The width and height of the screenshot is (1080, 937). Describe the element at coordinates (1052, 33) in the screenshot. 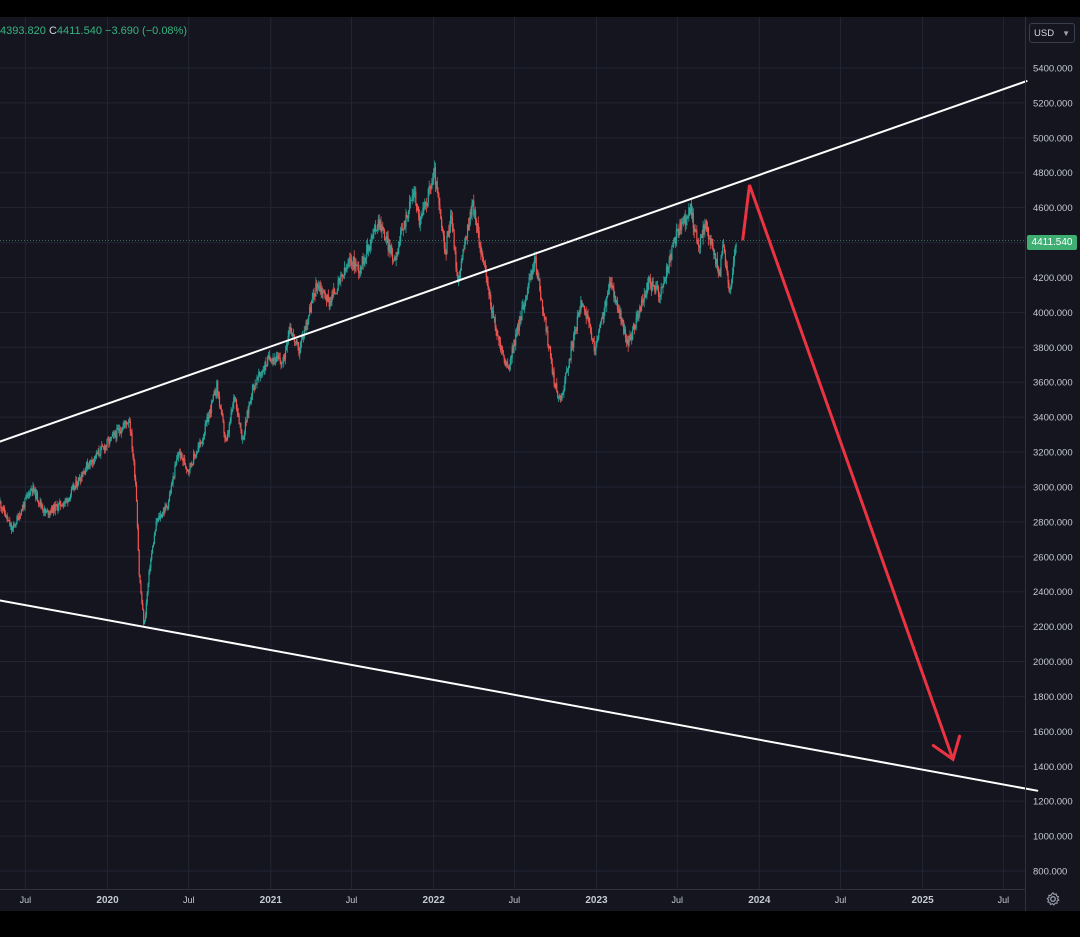

I see `currency-selector: USD ▼` at that location.